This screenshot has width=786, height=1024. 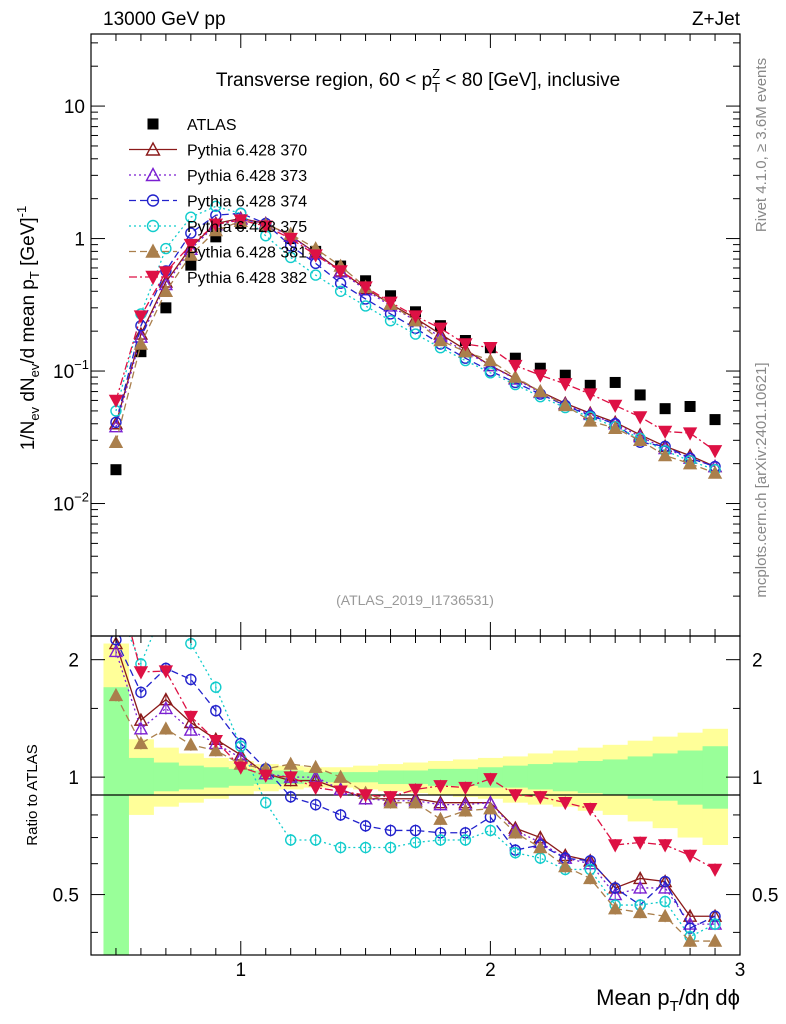 I want to click on mcplots-label: mcplots.cern.ch [arXiv:2401.10621], so click(x=761, y=479).